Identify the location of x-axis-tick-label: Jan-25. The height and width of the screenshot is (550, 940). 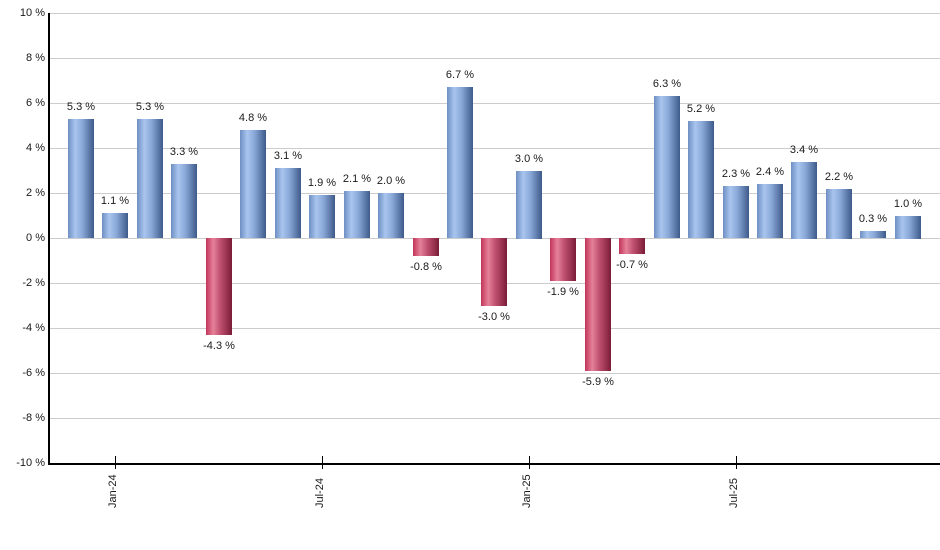
(527, 491).